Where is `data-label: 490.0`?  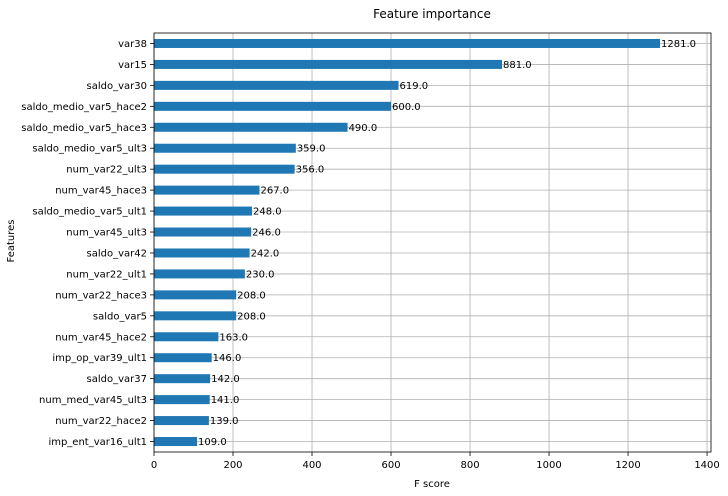
data-label: 490.0 is located at coordinates (363, 128).